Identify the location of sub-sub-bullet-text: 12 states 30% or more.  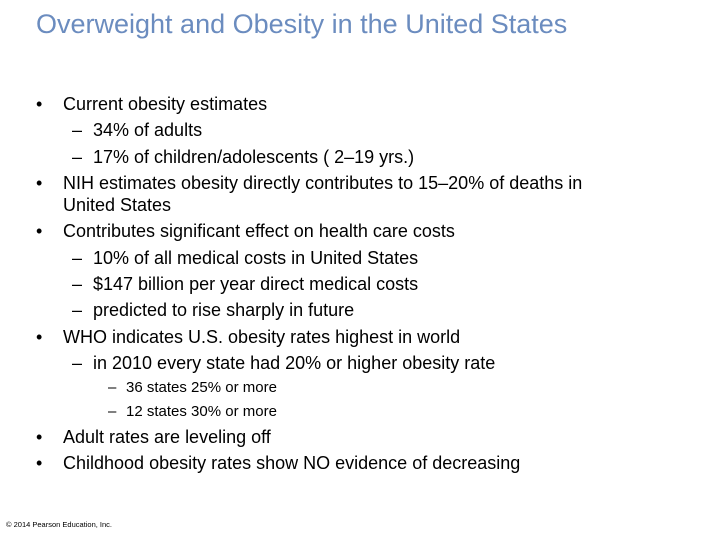
(201, 411).